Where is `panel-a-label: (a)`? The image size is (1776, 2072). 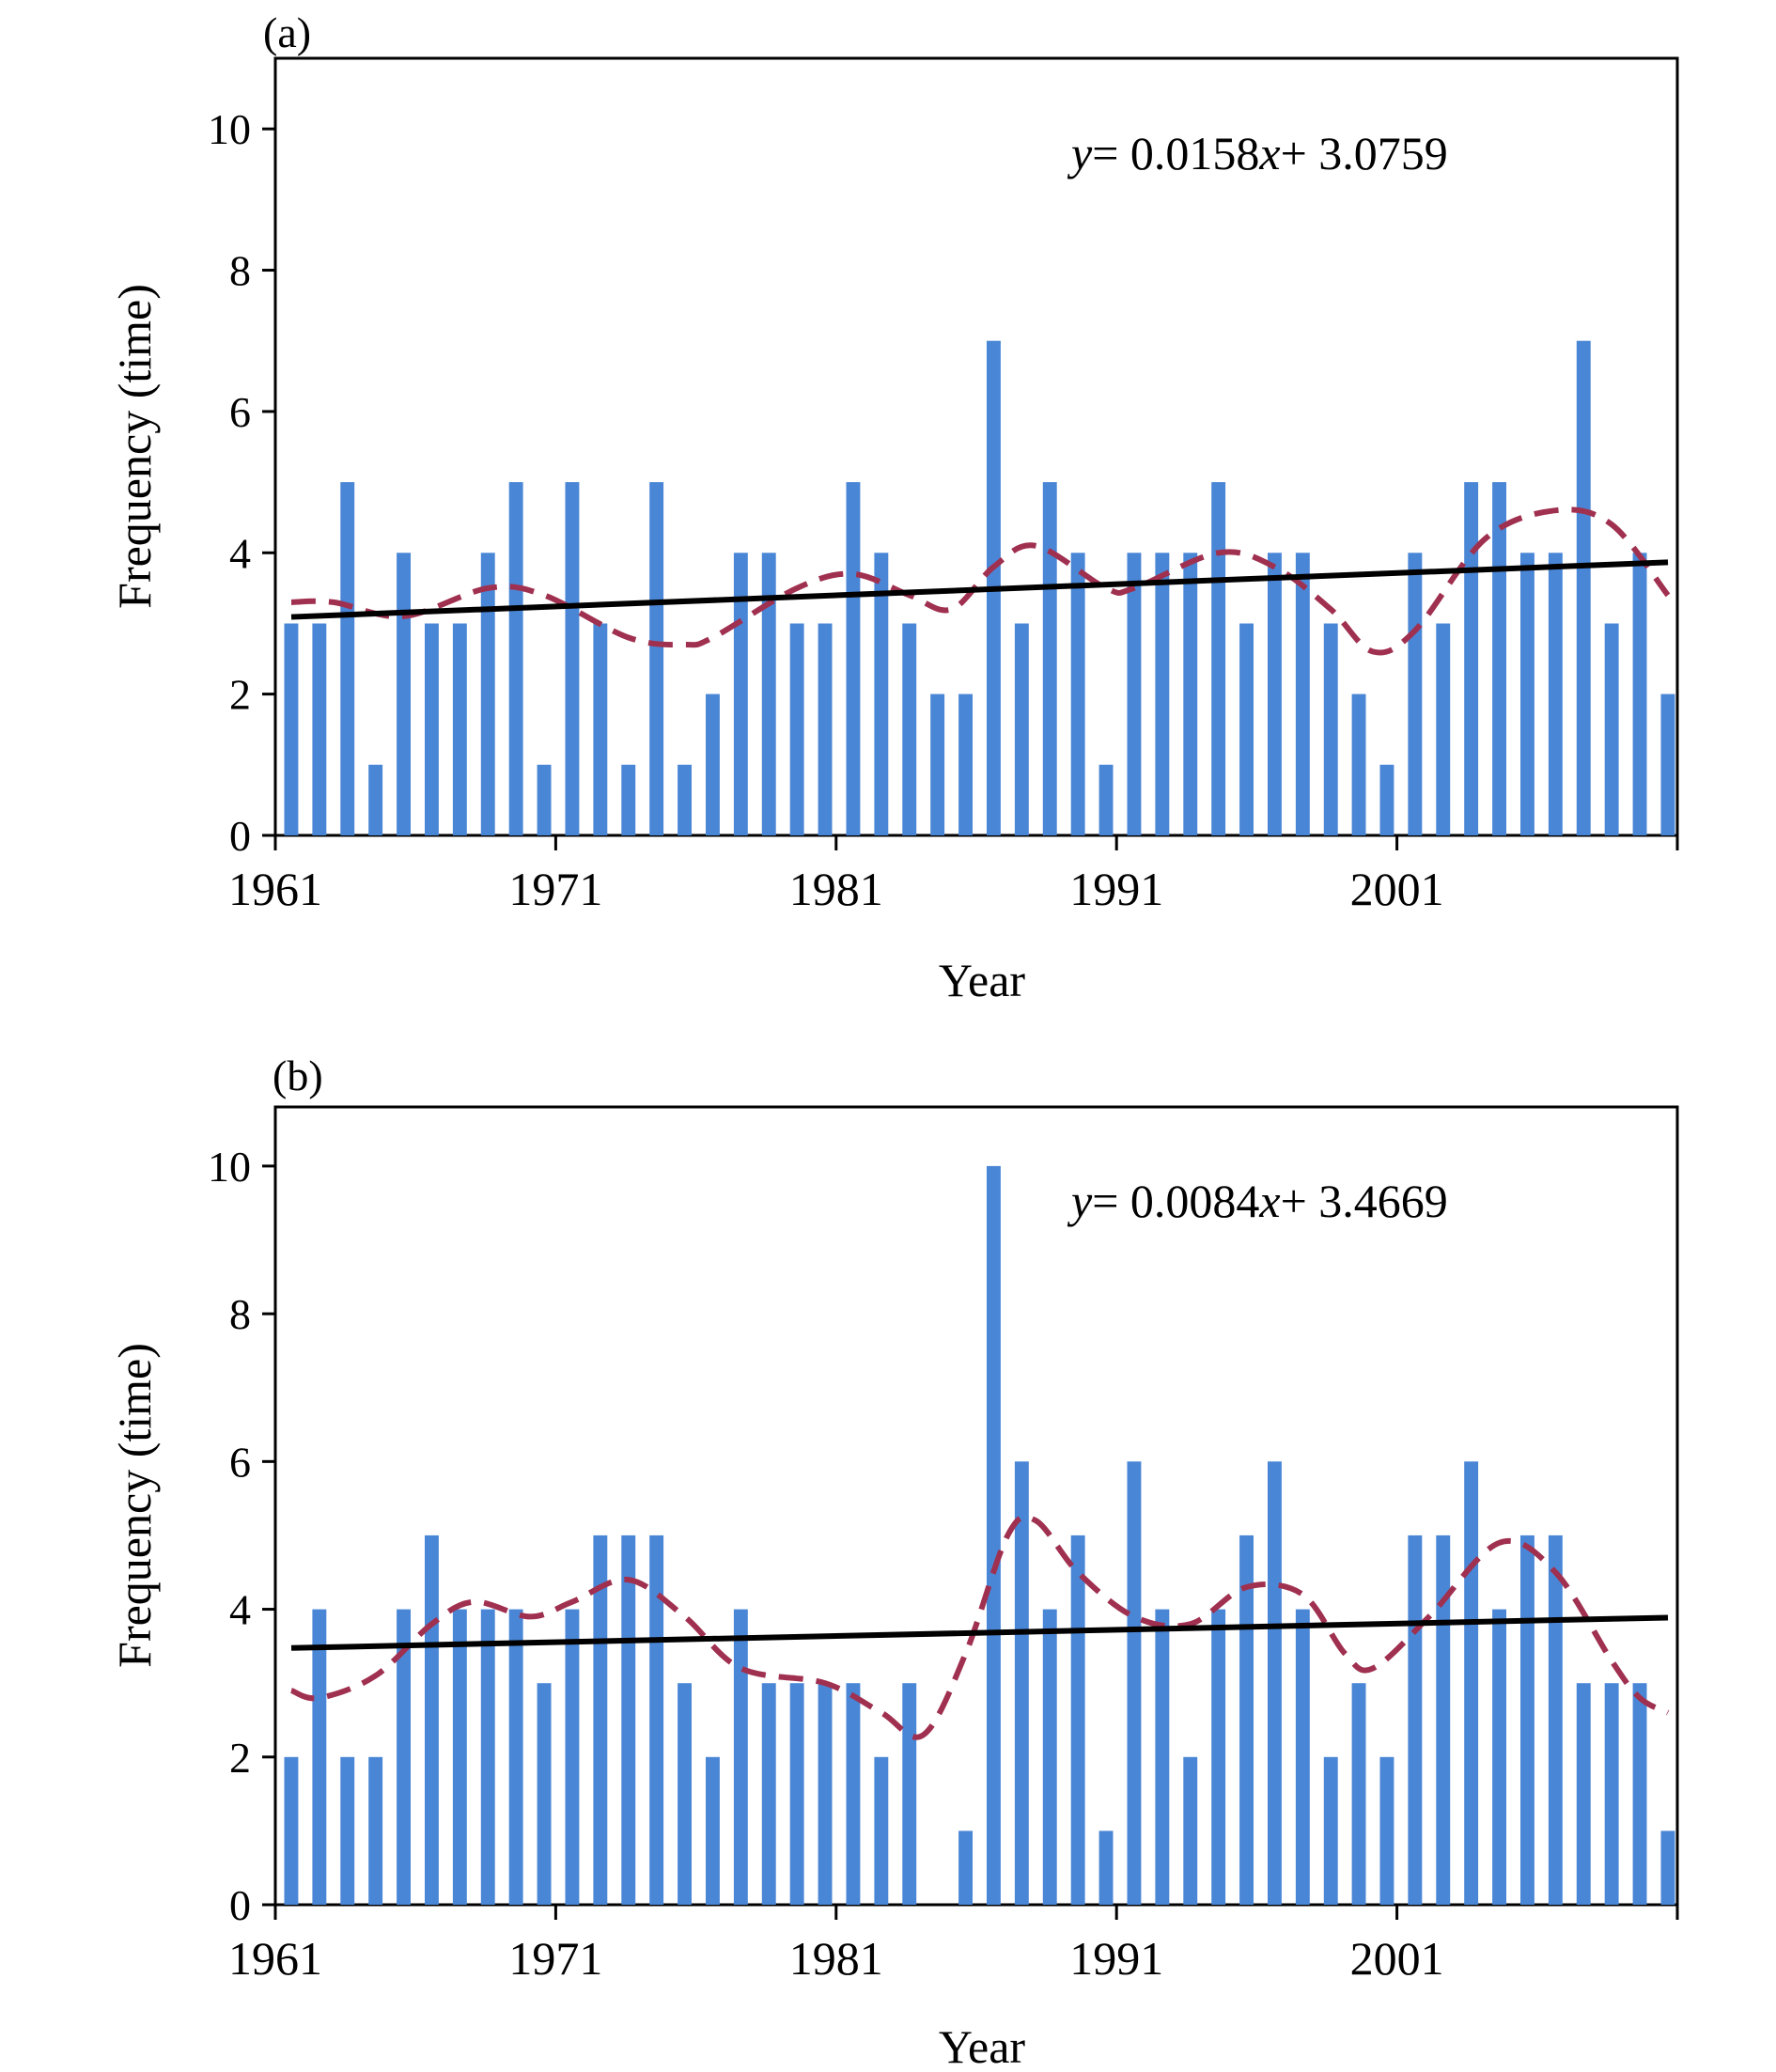
panel-a-label: (a) is located at coordinates (287, 32).